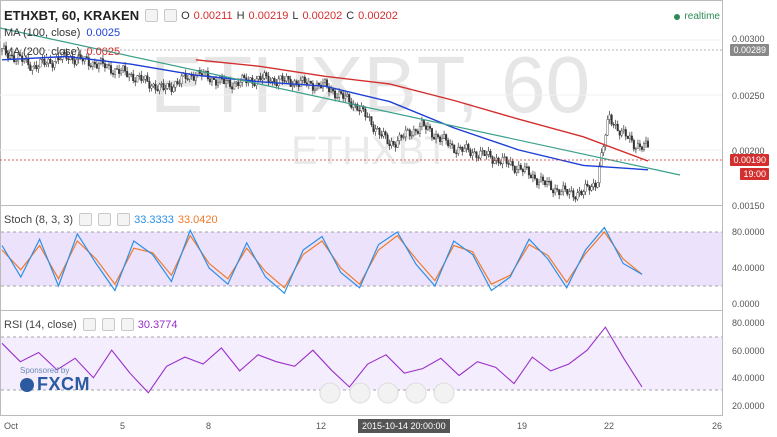 The width and height of the screenshot is (777, 437). I want to click on close-key: C, so click(350, 15).